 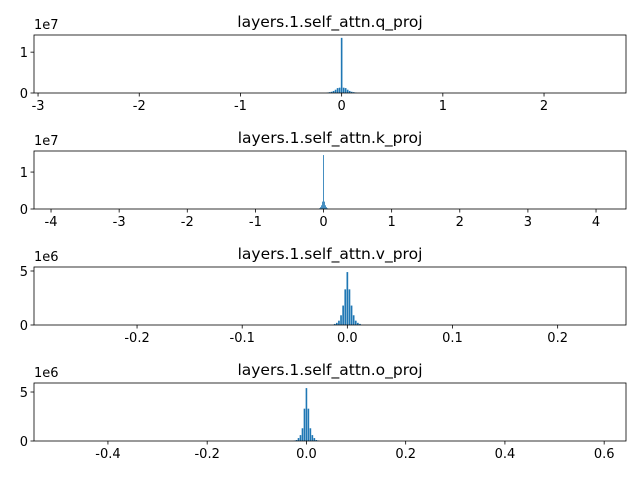 What do you see at coordinates (51, 222) in the screenshot?
I see `x-tick-label: -4` at bounding box center [51, 222].